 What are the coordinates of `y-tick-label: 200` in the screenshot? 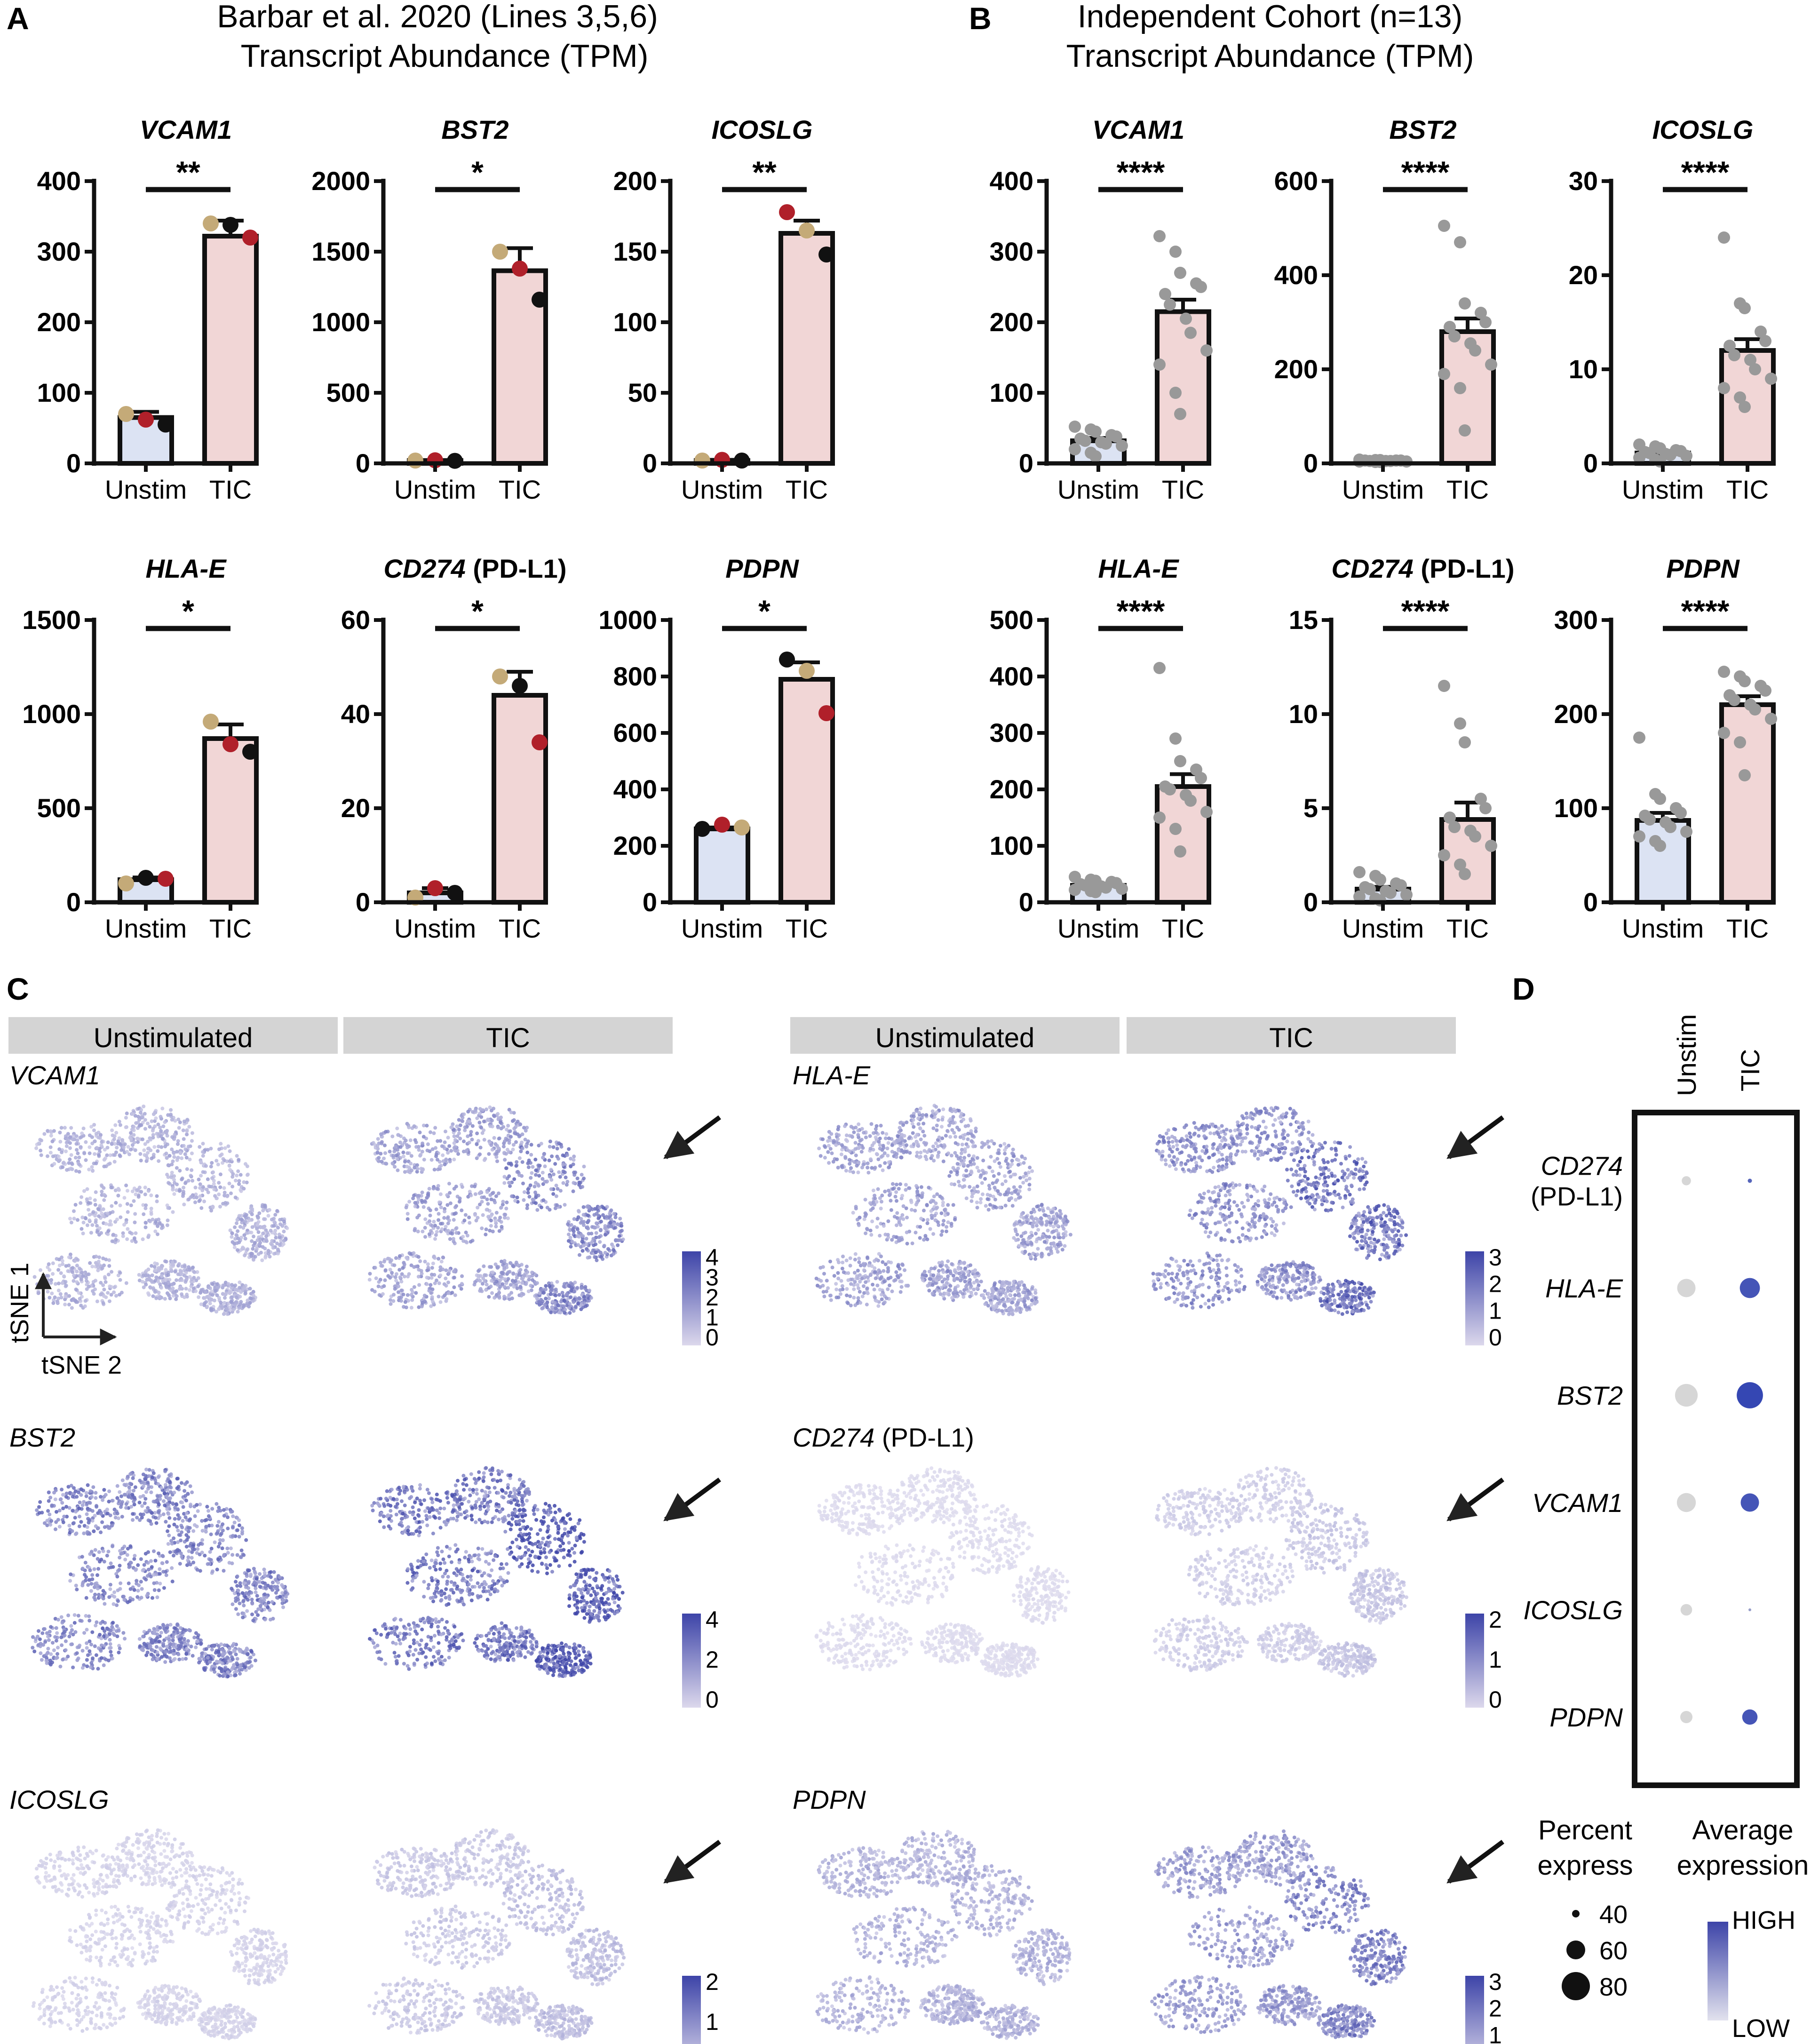 It's located at (59, 322).